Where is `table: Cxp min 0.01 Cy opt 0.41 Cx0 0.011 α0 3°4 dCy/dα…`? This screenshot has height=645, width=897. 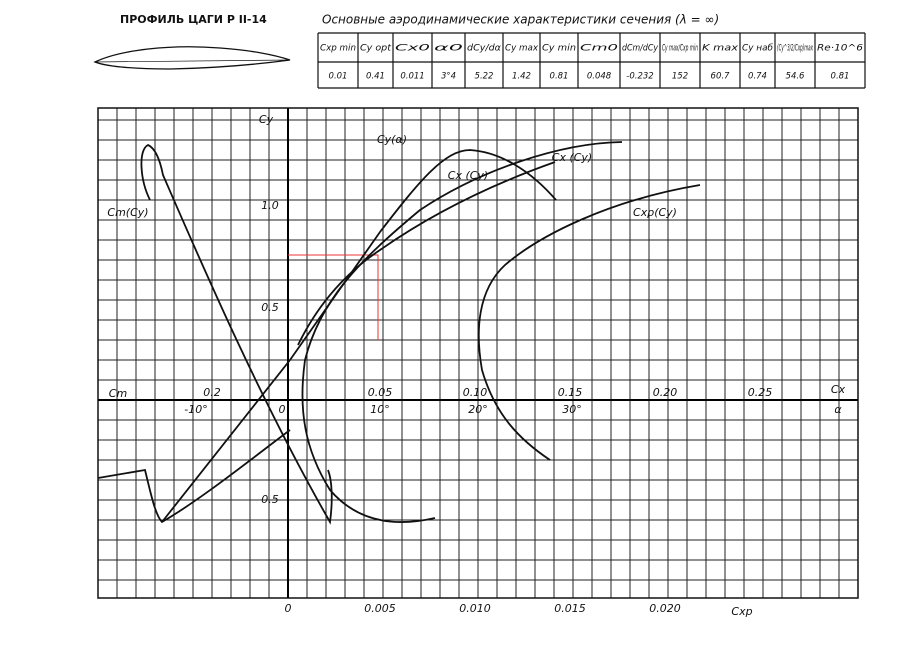 table: Cxp min 0.01 Cy opt 0.41 Cx0 0.011 α0 3°4 dCy/dα… is located at coordinates (591, 60).